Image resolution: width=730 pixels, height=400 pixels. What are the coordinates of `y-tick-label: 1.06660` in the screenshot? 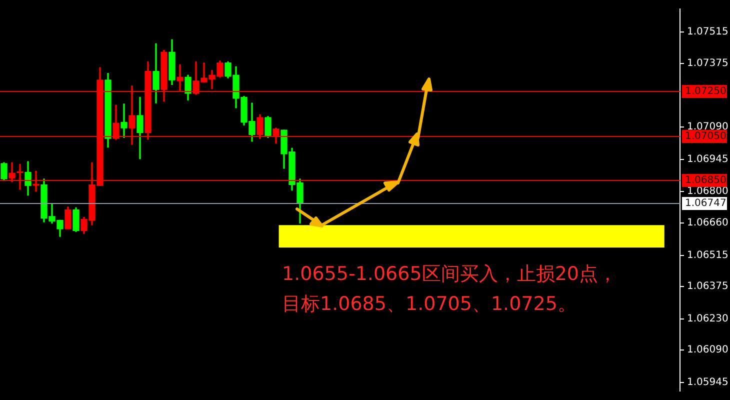 It's located at (707, 222).